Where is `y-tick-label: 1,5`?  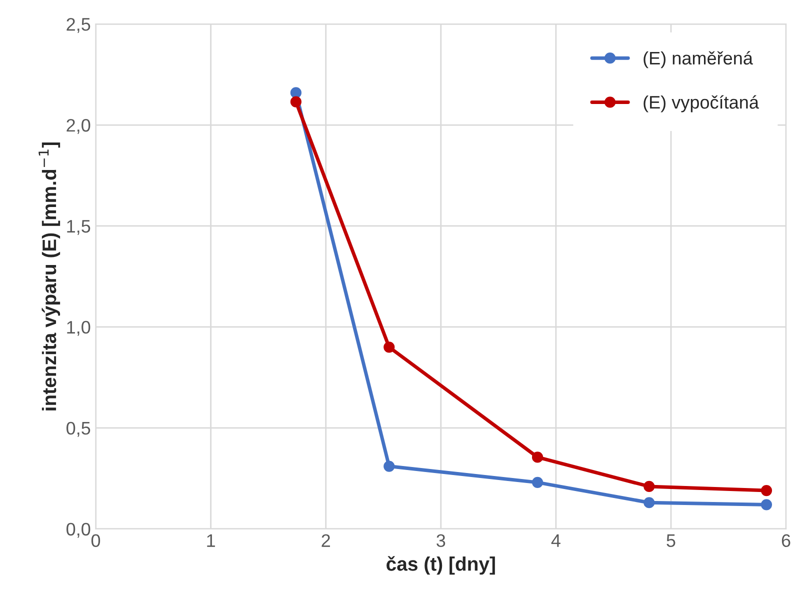 y-tick-label: 1,5 is located at coordinates (78, 227).